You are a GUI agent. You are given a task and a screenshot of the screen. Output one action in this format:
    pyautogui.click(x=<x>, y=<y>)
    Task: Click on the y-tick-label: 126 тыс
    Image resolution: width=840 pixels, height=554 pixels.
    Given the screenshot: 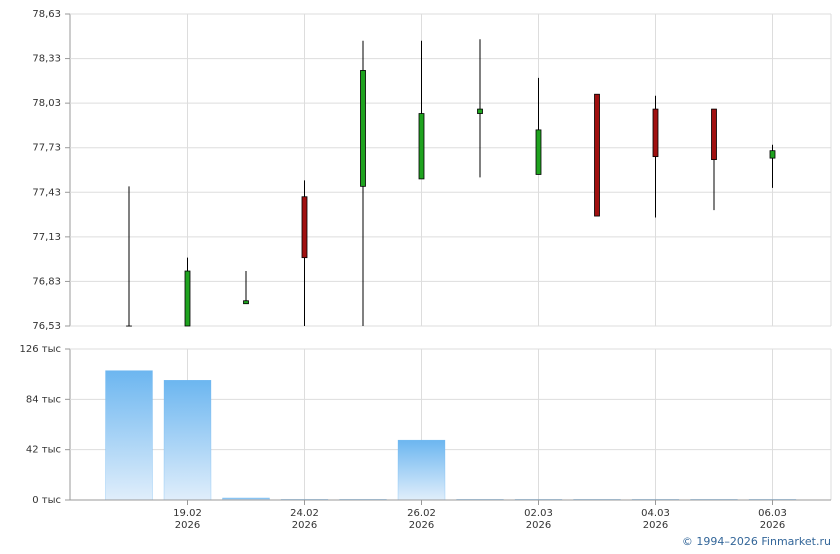 What is the action you would take?
    pyautogui.click(x=40, y=349)
    